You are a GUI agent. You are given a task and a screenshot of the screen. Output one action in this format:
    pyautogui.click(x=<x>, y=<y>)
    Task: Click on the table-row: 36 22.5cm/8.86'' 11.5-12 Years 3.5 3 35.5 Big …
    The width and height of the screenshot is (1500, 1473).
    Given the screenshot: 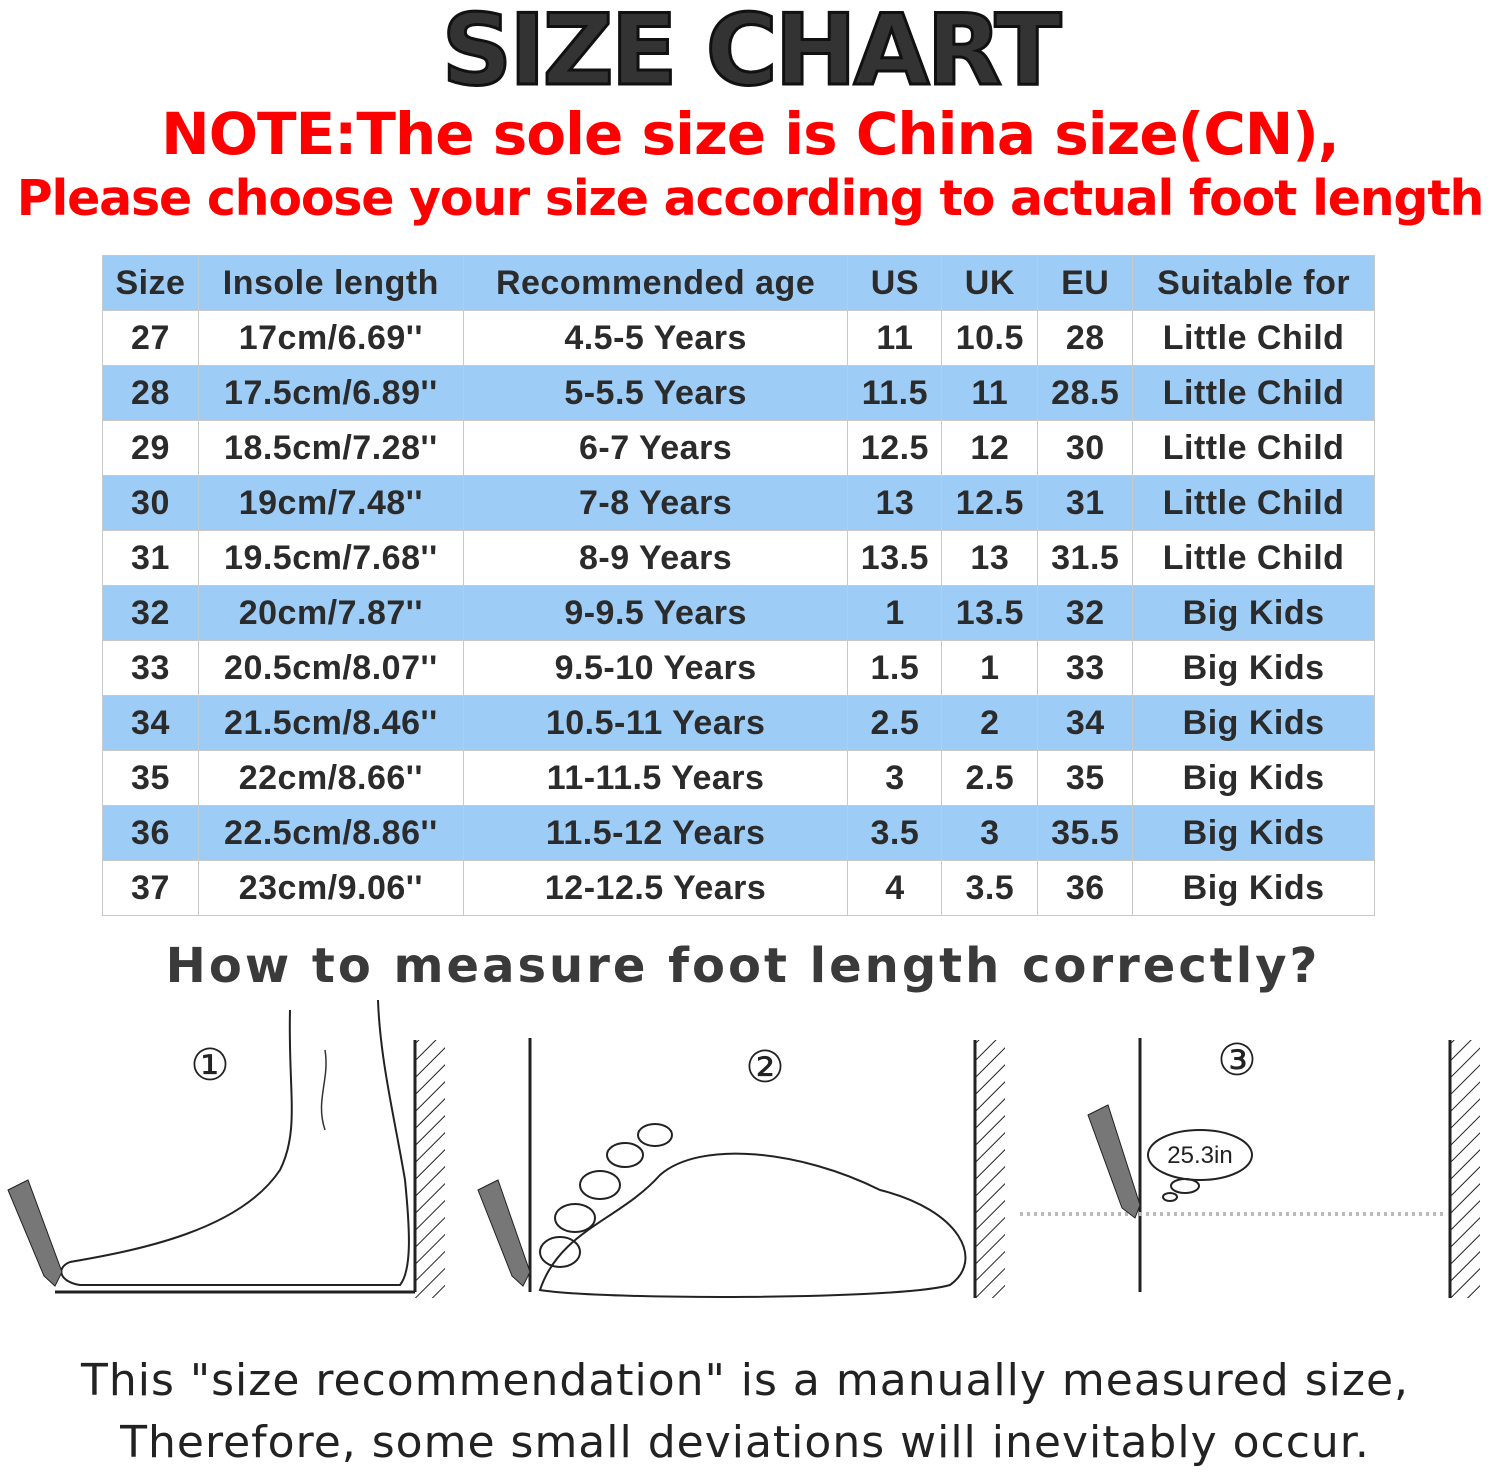 What is the action you would take?
    pyautogui.click(x=738, y=833)
    